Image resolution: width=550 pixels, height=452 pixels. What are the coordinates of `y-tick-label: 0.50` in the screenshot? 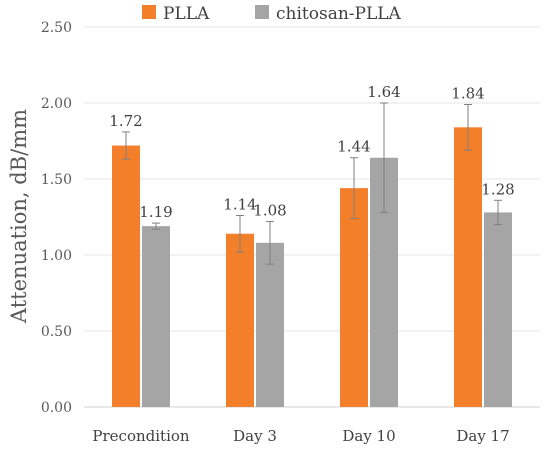 It's located at (56, 332).